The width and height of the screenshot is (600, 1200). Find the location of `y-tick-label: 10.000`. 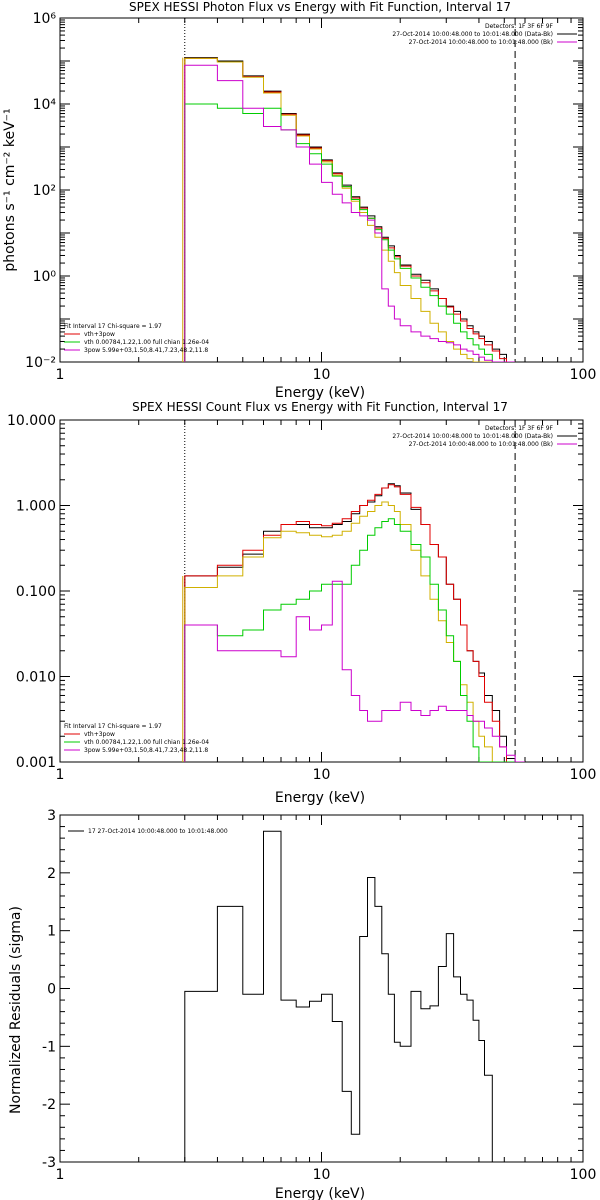

y-tick-label: 10.000 is located at coordinates (31, 421).